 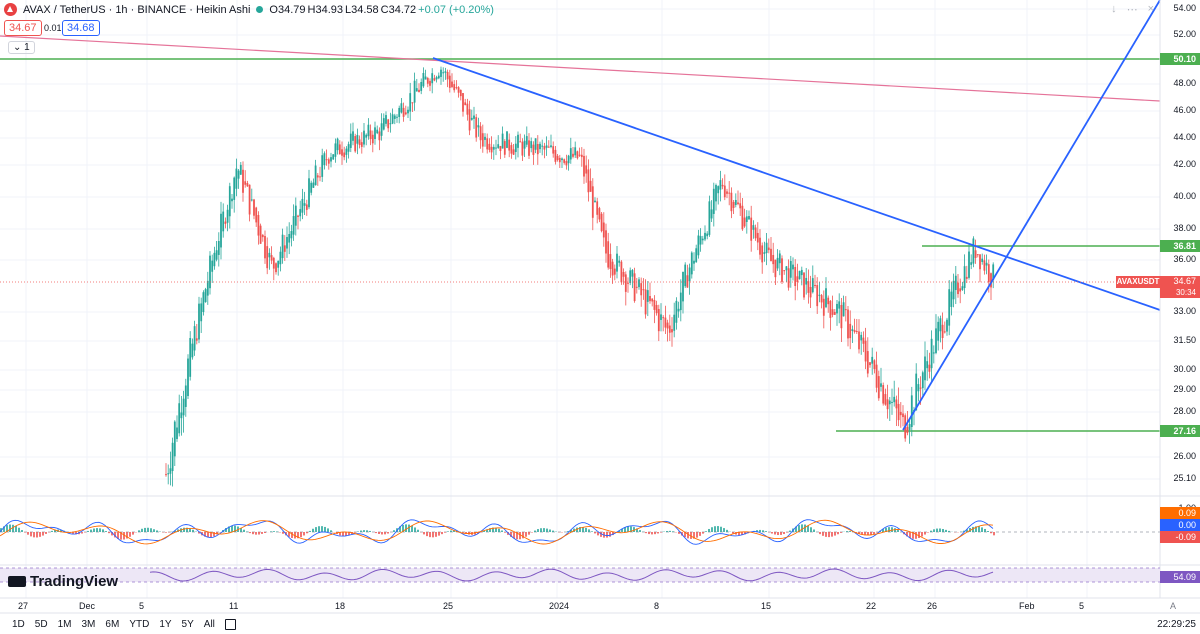 I want to click on open-value: O34.79, so click(x=287, y=9).